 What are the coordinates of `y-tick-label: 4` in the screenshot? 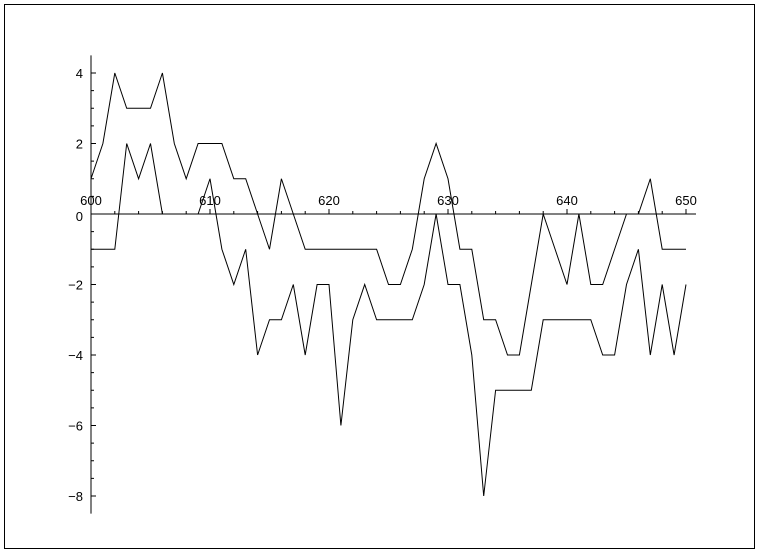 It's located at (79, 73).